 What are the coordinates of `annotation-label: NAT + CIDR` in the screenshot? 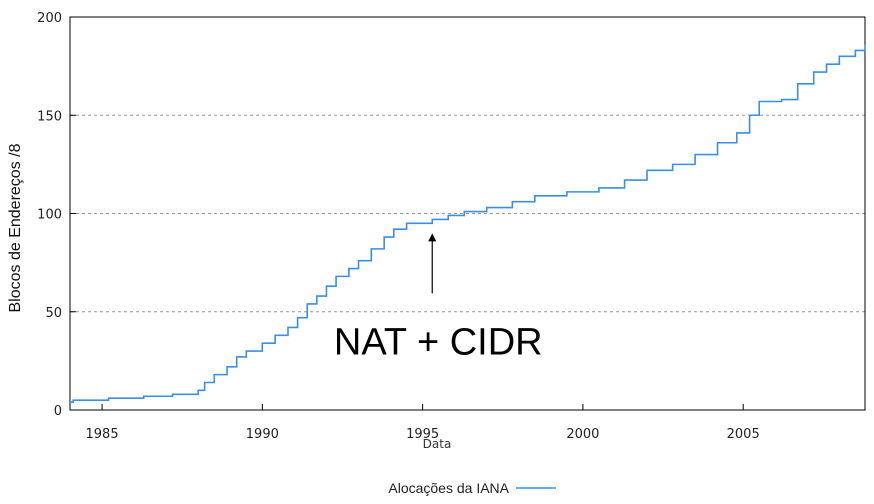 It's located at (438, 342).